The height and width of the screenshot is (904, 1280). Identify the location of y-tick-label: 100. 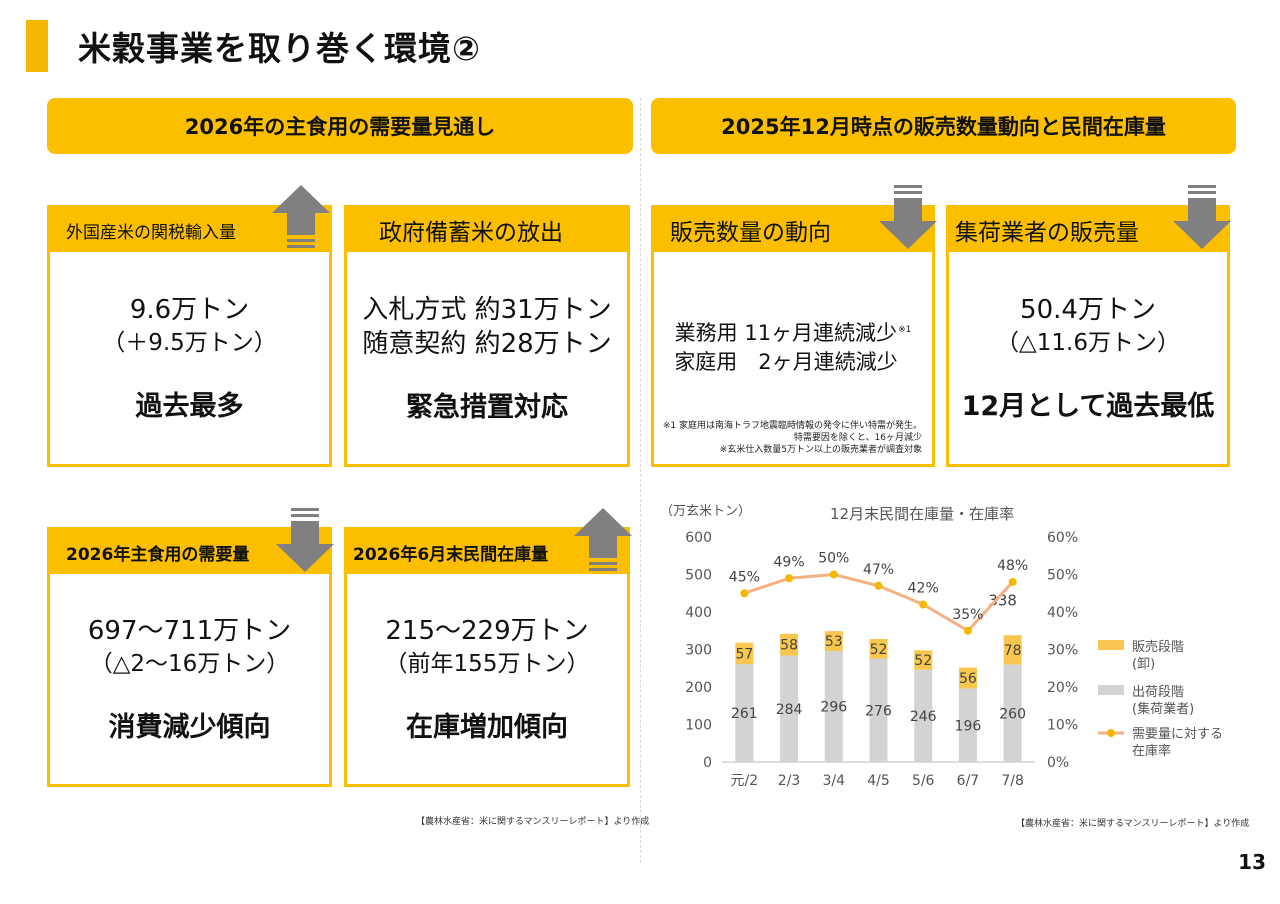
(698, 726).